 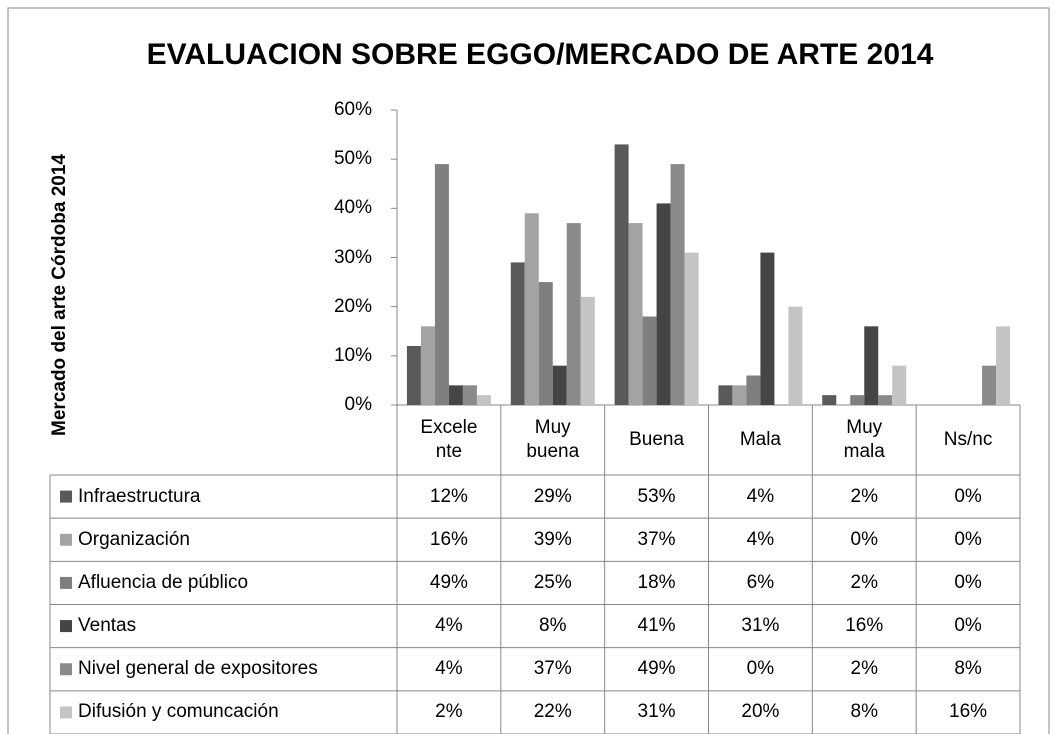 What do you see at coordinates (352, 159) in the screenshot?
I see `y-tick-label: 50%` at bounding box center [352, 159].